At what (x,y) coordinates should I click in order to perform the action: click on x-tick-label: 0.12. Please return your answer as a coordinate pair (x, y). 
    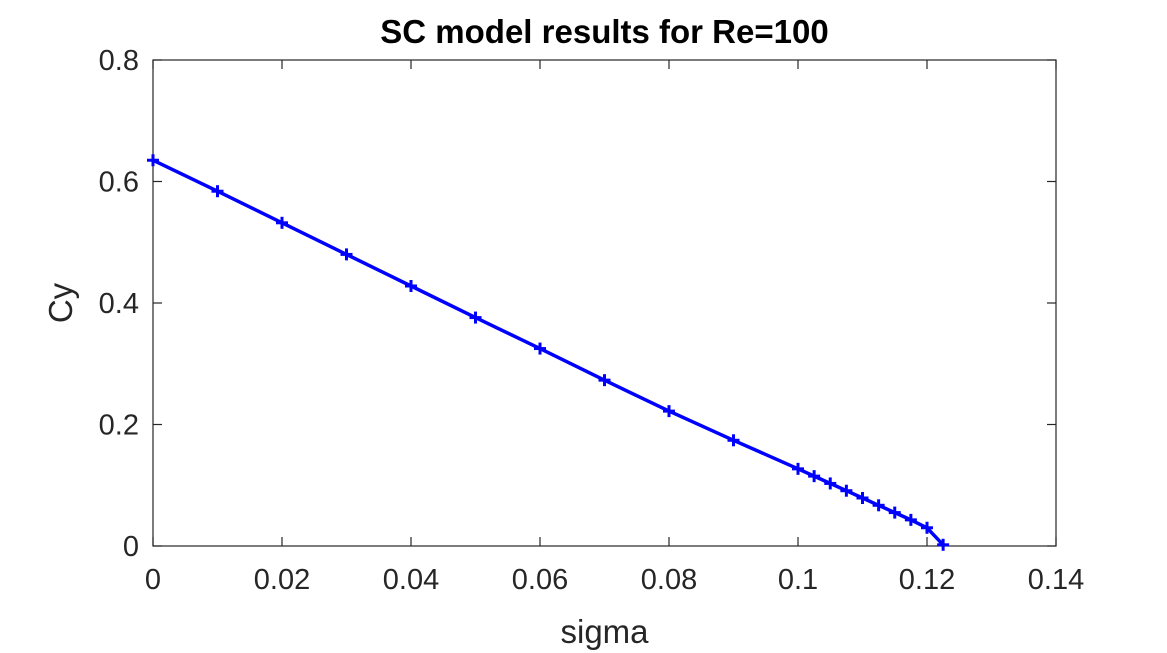
    Looking at the image, I should click on (927, 580).